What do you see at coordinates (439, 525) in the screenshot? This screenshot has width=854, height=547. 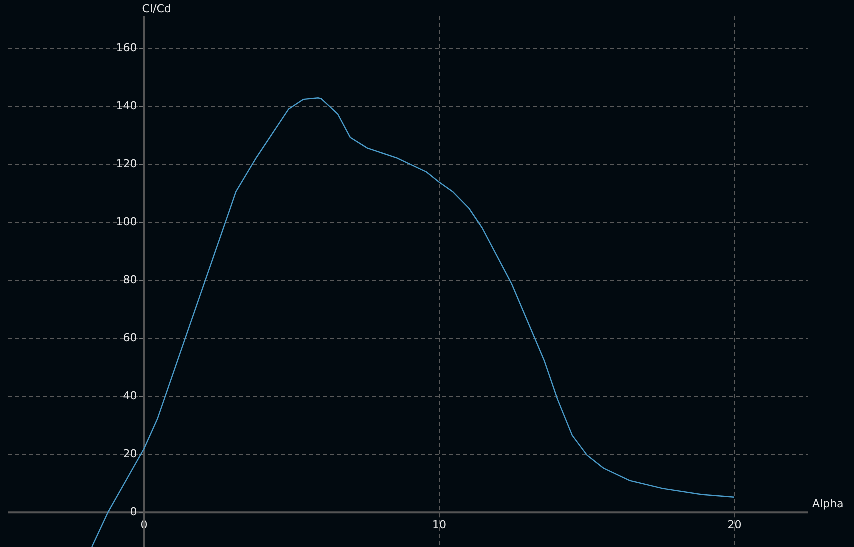 I see `x-tick-label: 10` at bounding box center [439, 525].